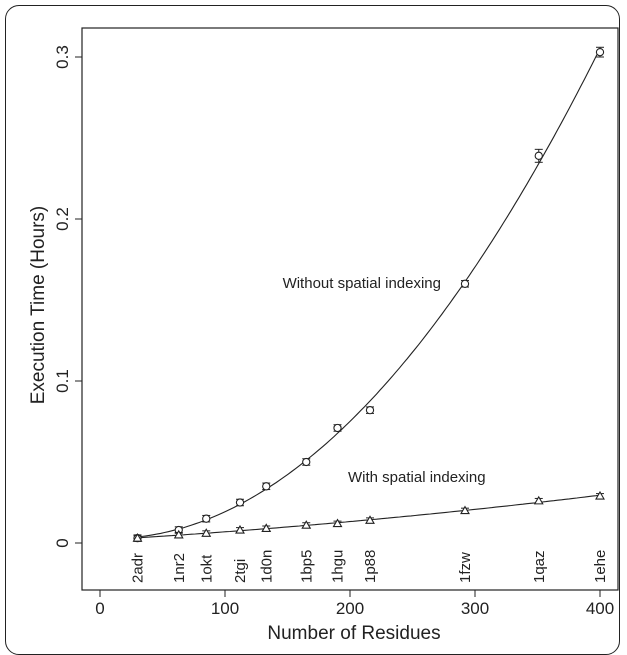 The height and width of the screenshot is (655, 627). I want to click on protein-label-2adr: 2adr, so click(138, 568).